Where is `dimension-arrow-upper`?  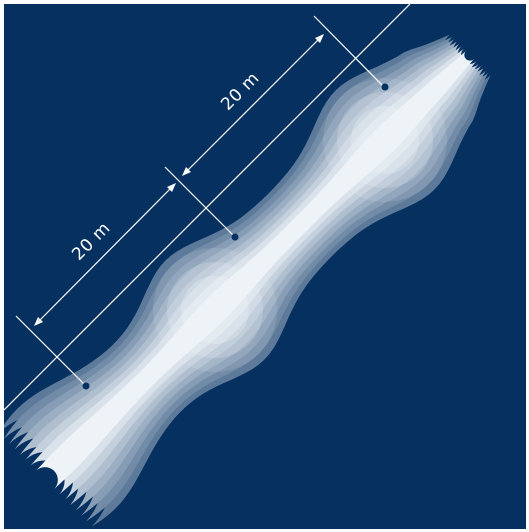
dimension-arrow-upper is located at coordinates (253, 105).